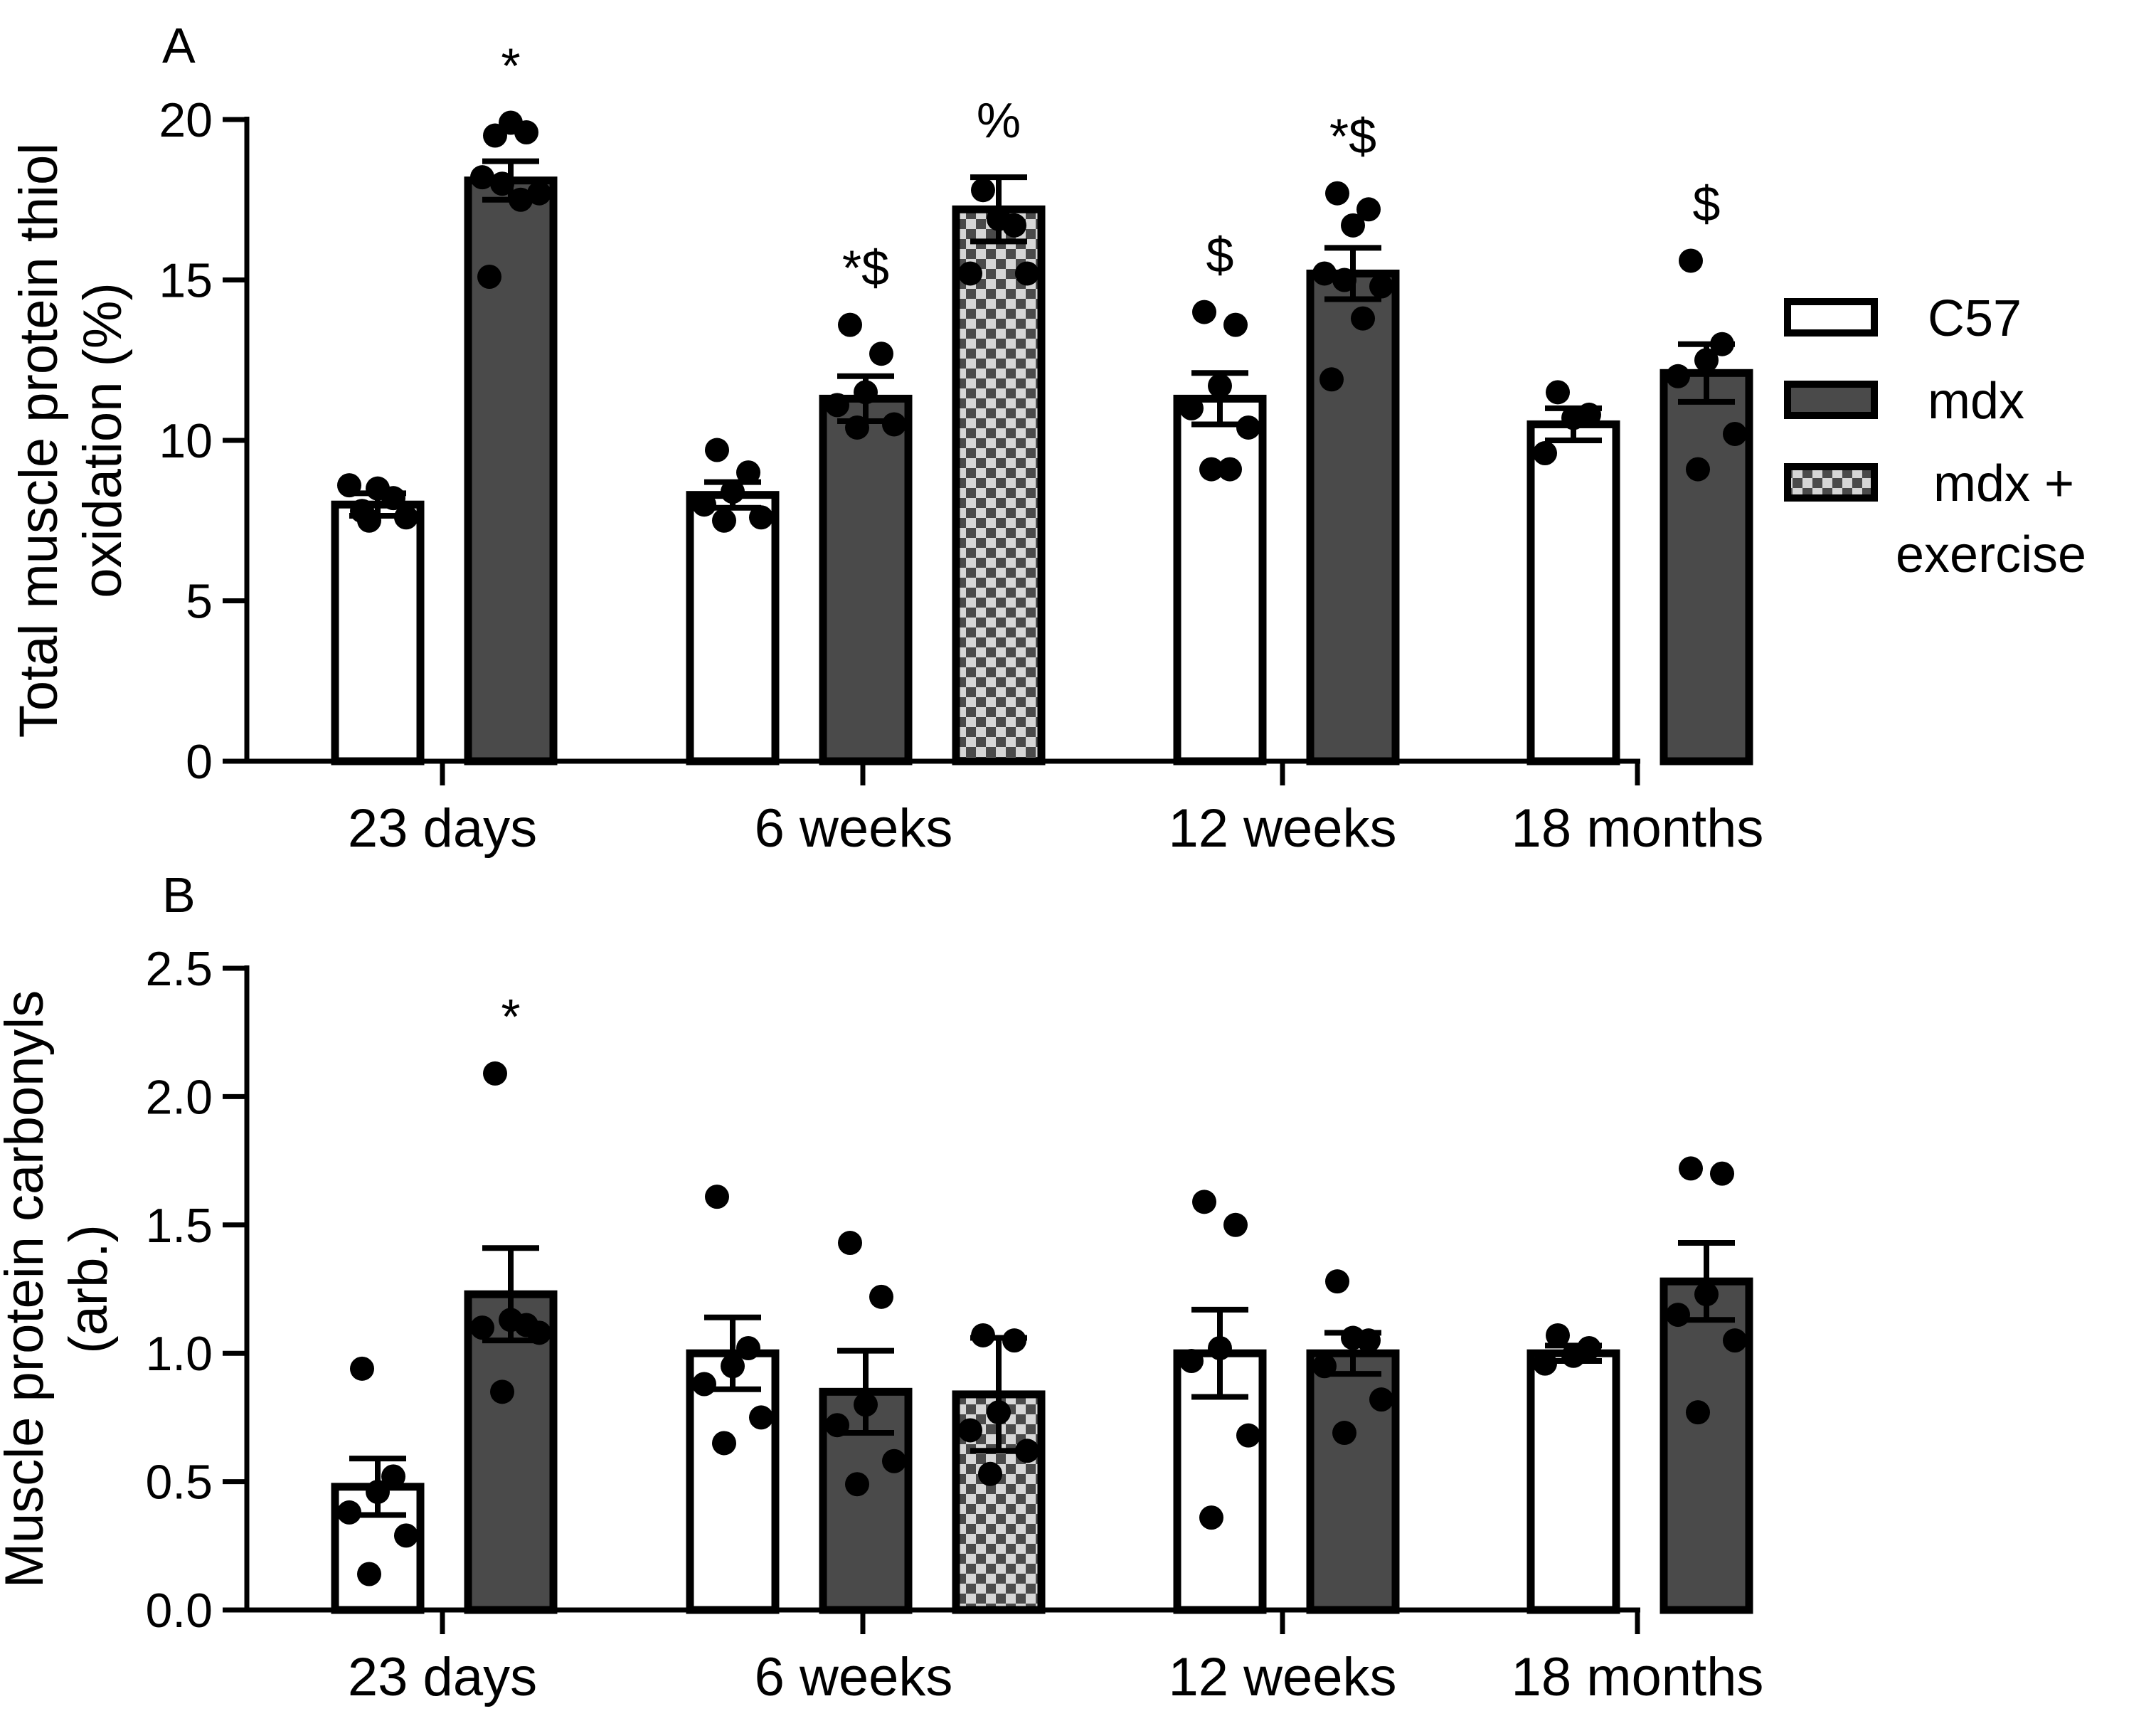  What do you see at coordinates (199, 602) in the screenshot?
I see `y-tick-label: 5` at bounding box center [199, 602].